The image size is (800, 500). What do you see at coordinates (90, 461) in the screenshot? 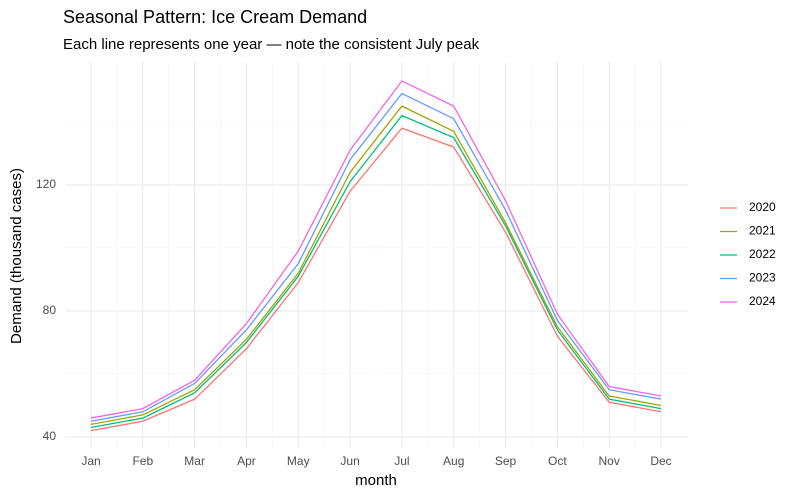
I see `x-tick-label: Jan` at bounding box center [90, 461].